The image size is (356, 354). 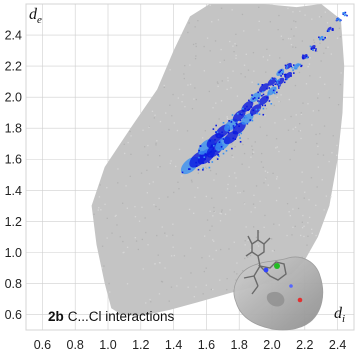 I want to click on x-tick-label: 2.0, so click(x=271, y=345).